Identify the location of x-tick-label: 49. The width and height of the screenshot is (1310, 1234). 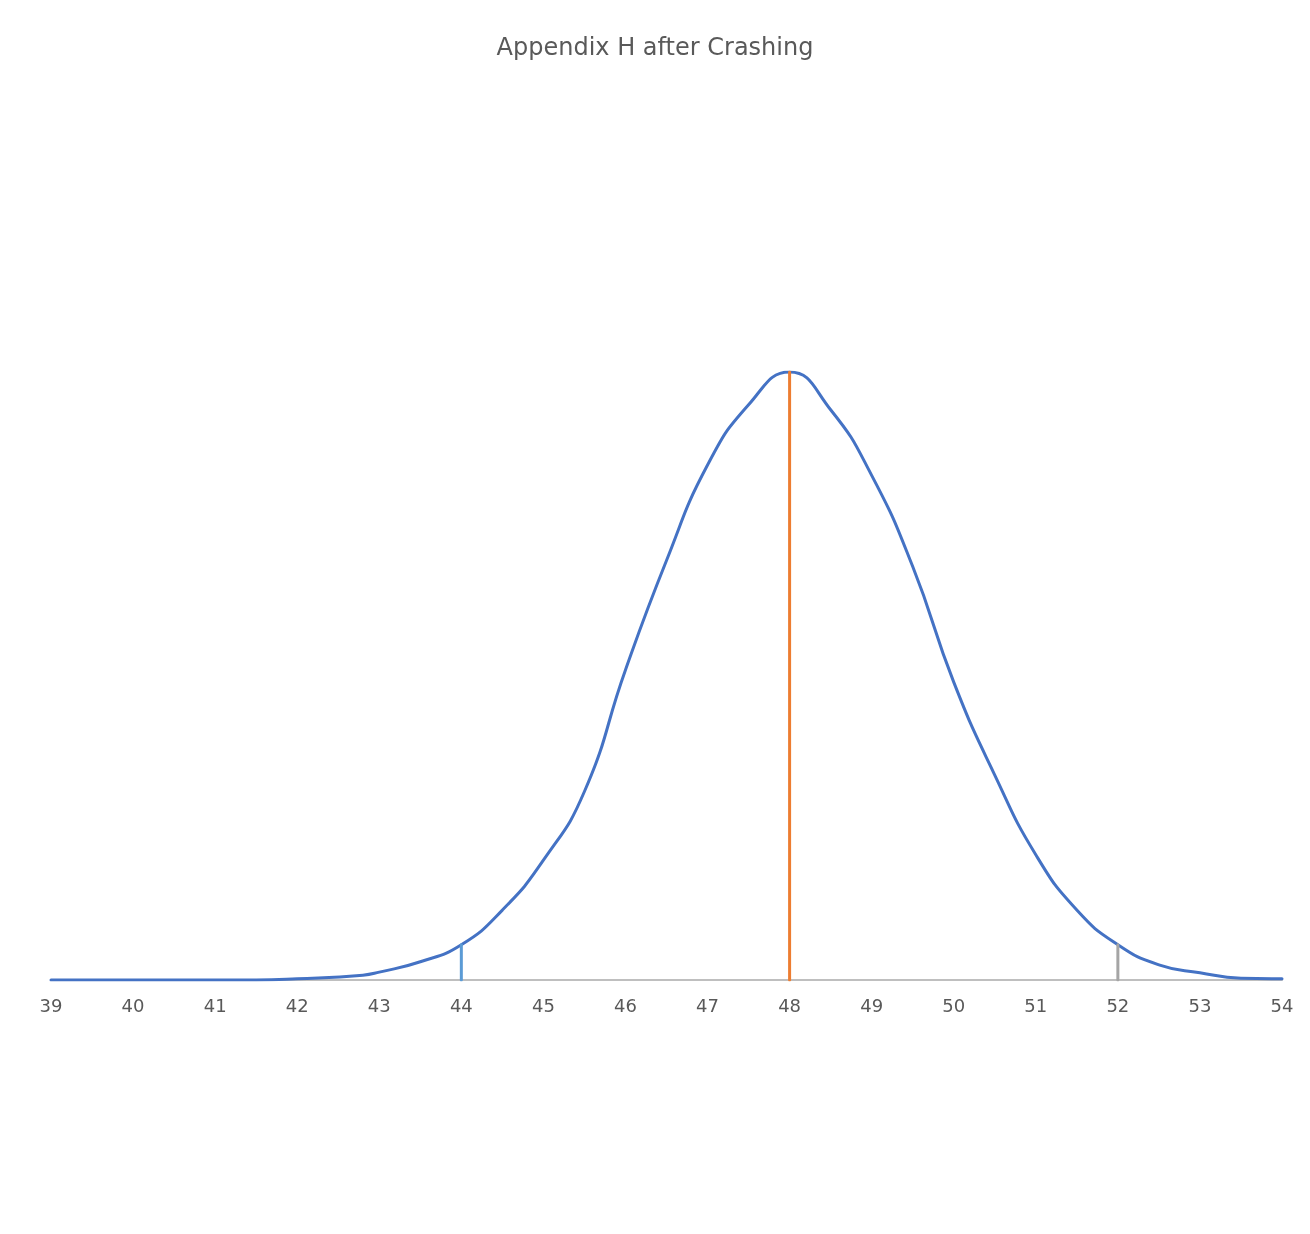
(872, 1005).